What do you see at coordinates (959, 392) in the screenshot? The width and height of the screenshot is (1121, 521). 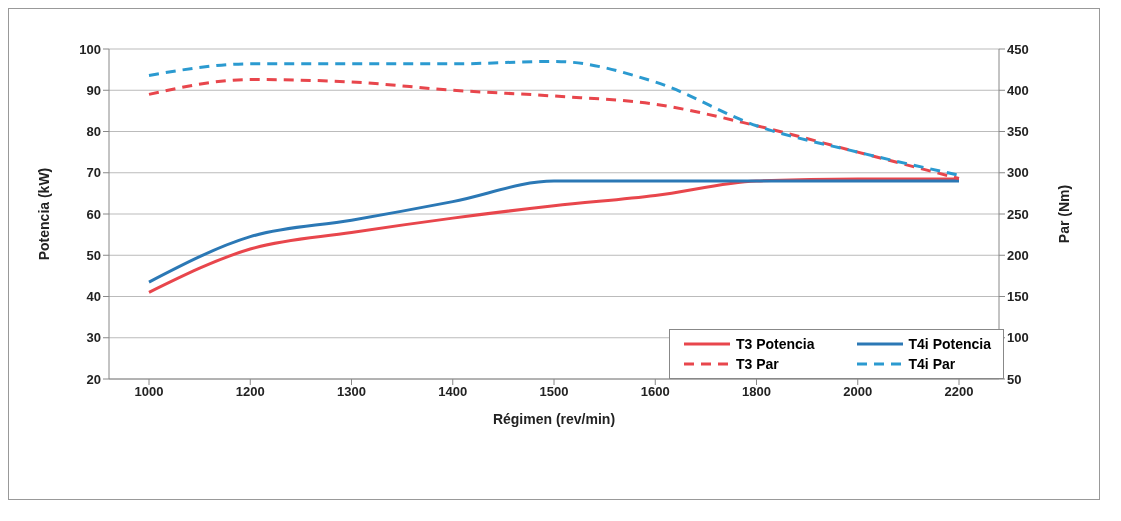 I see `x-tick-label: 2200` at bounding box center [959, 392].